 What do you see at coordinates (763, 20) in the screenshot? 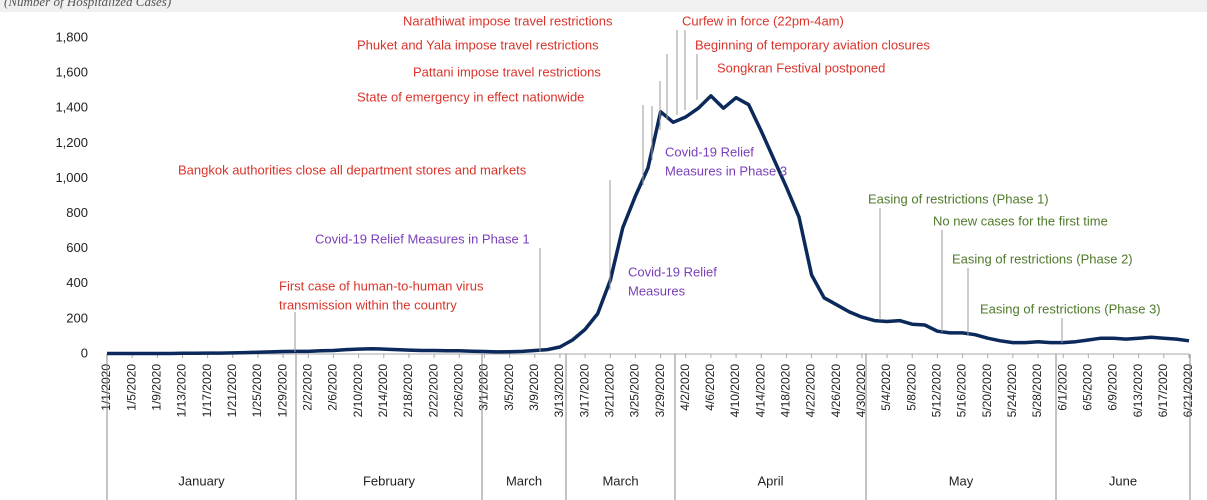
I see `annotation: Curfew in force (22pm-4am)` at bounding box center [763, 20].